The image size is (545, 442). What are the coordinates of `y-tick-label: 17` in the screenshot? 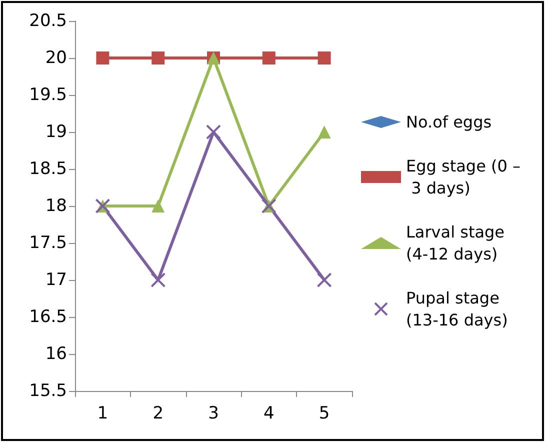 It's located at (56, 280).